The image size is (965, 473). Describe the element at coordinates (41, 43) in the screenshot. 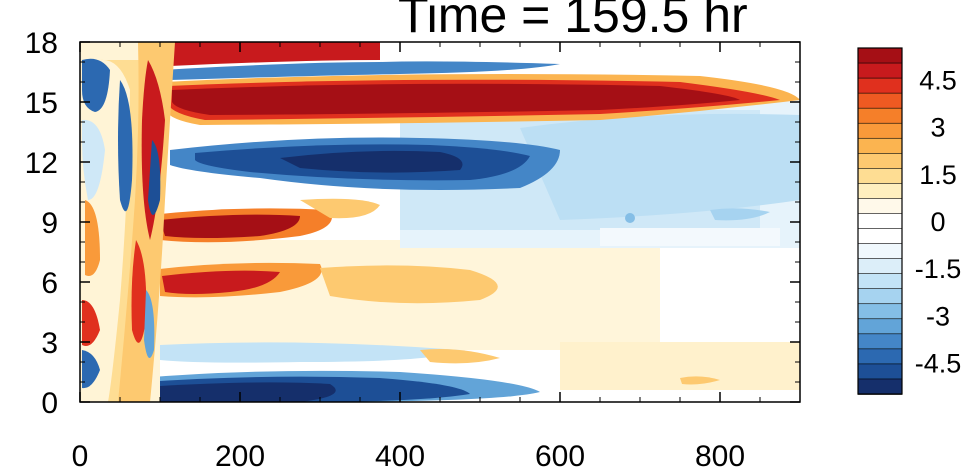

I see `y-tick-label: 18` at that location.